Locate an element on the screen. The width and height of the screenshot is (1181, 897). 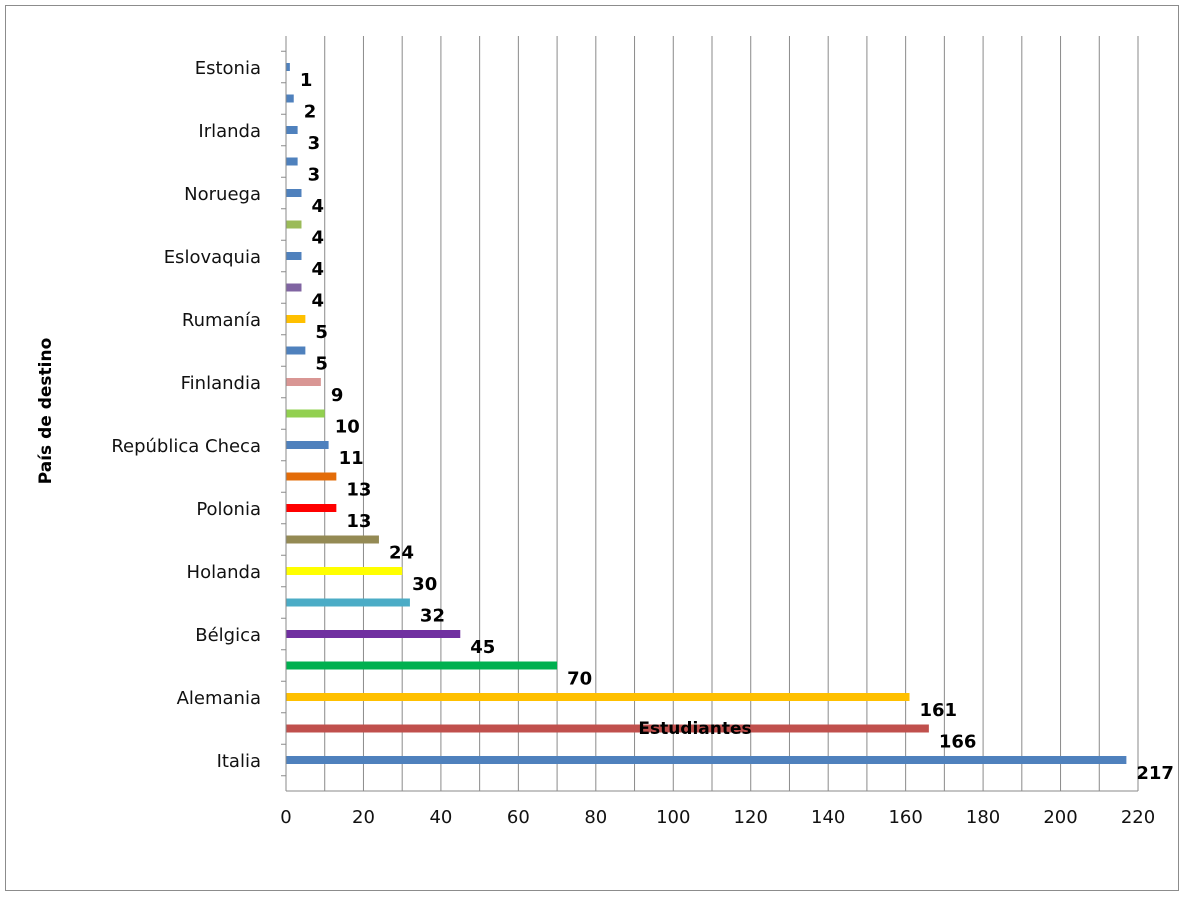
x-tick-label: 60 is located at coordinates (518, 817).